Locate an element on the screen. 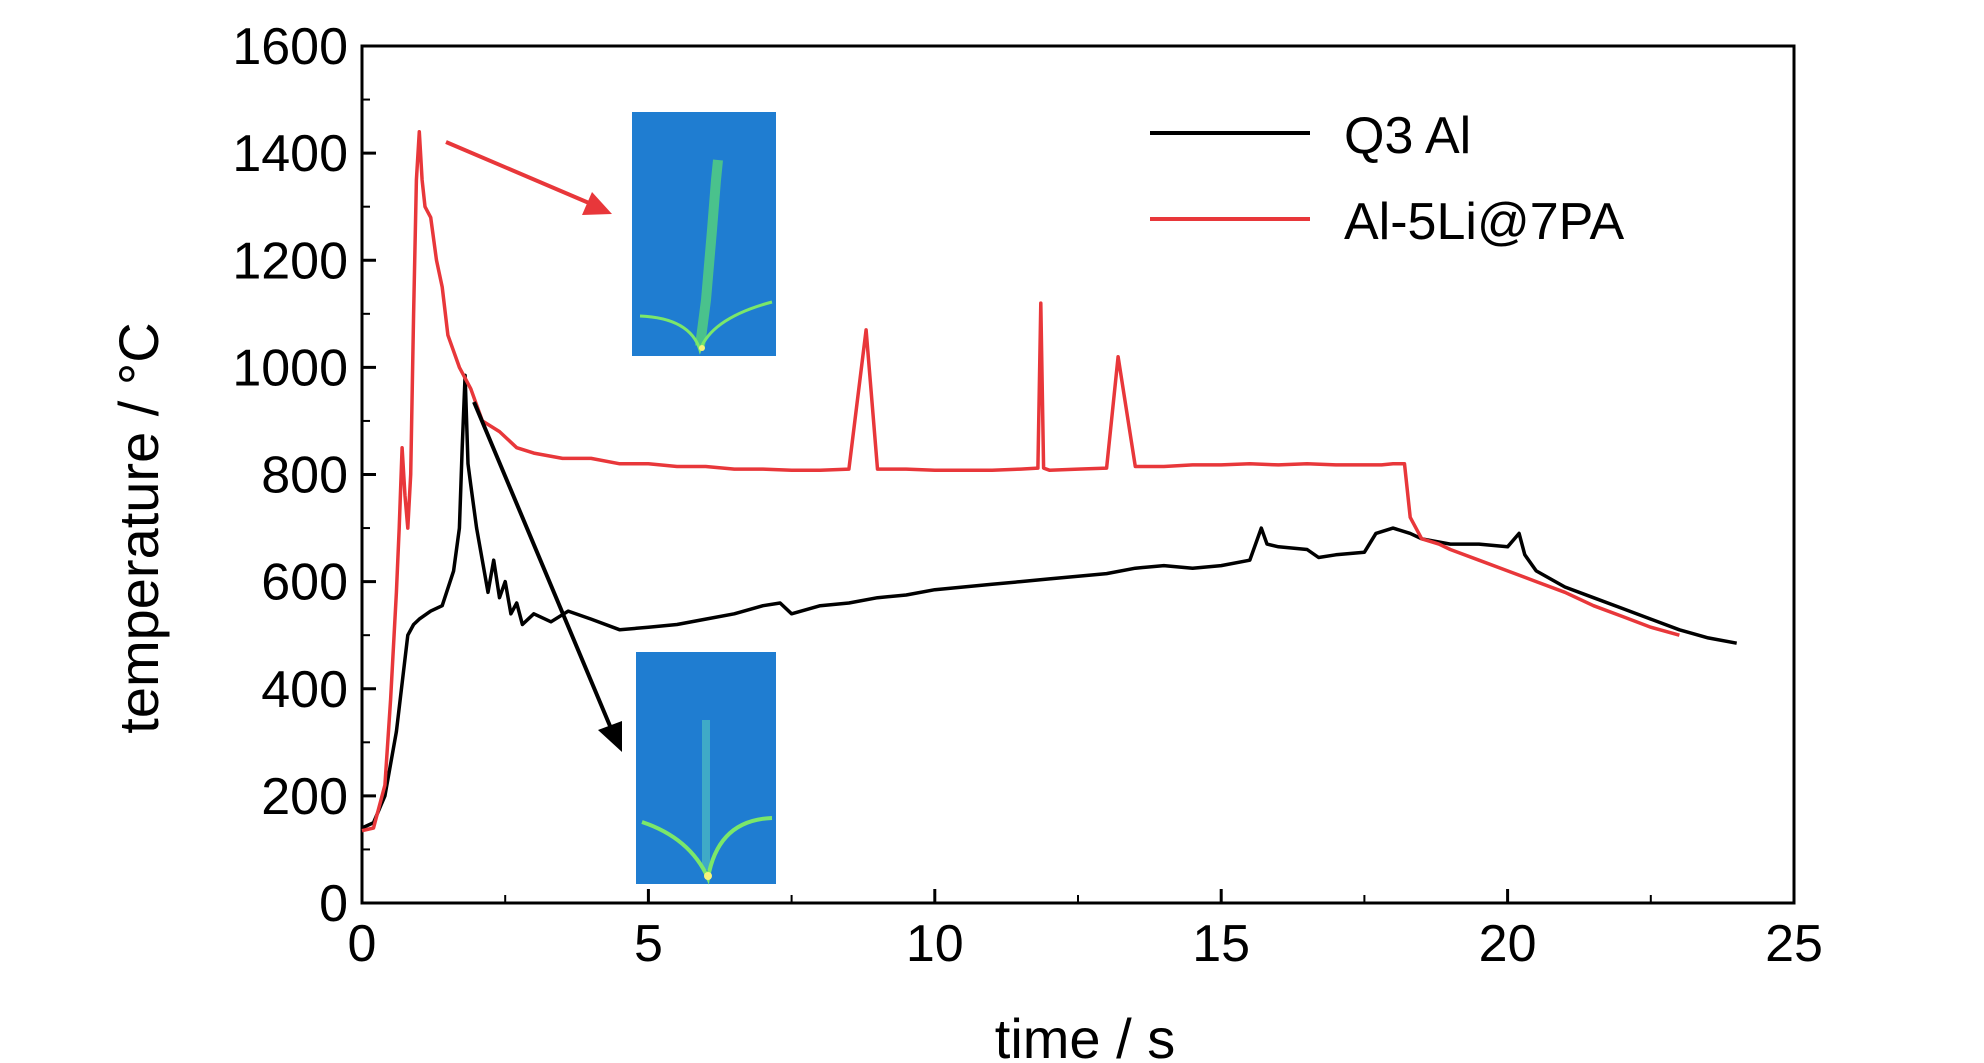 Image resolution: width=1984 pixels, height=1063 pixels. y-tick-label: 200 is located at coordinates (304, 797).